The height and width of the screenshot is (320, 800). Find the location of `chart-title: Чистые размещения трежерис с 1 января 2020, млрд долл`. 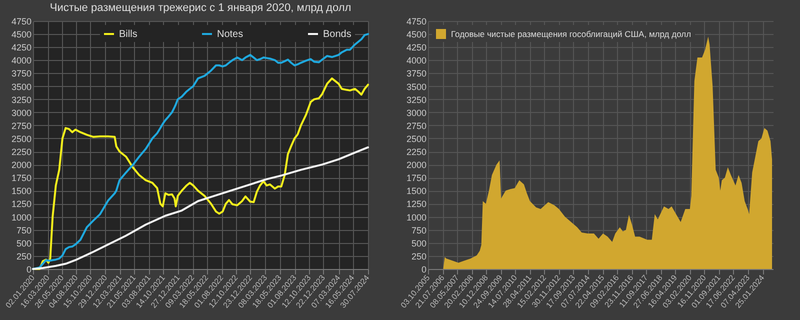

chart-title: Чистые размещения трежерис с 1 января 2020, млрд долл is located at coordinates (201, 8).